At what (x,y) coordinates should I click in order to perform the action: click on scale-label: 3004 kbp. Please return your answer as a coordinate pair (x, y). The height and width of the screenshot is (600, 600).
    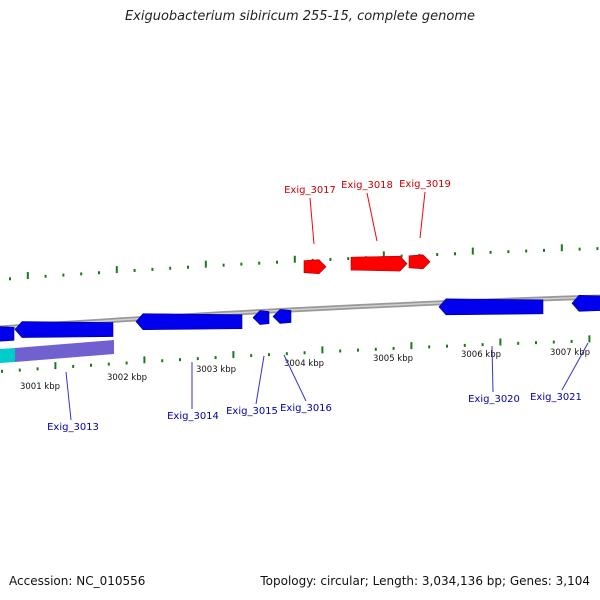
    Looking at the image, I should click on (304, 364).